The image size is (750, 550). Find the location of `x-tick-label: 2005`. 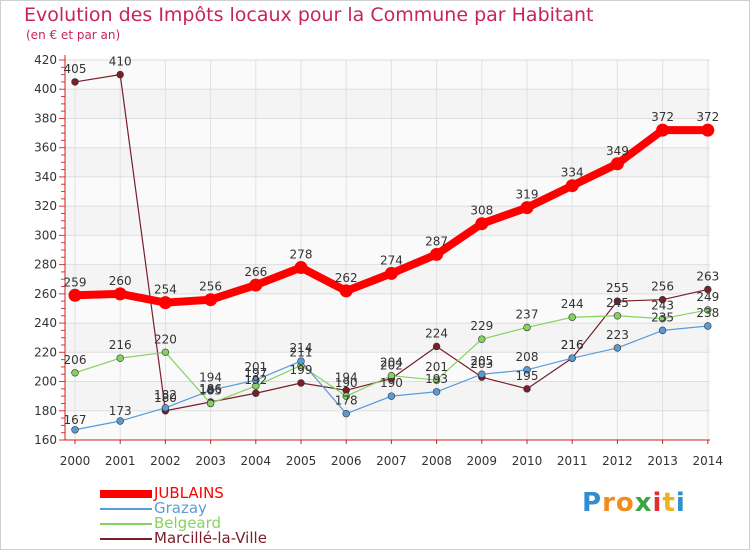

x-tick-label: 2005 is located at coordinates (301, 461).